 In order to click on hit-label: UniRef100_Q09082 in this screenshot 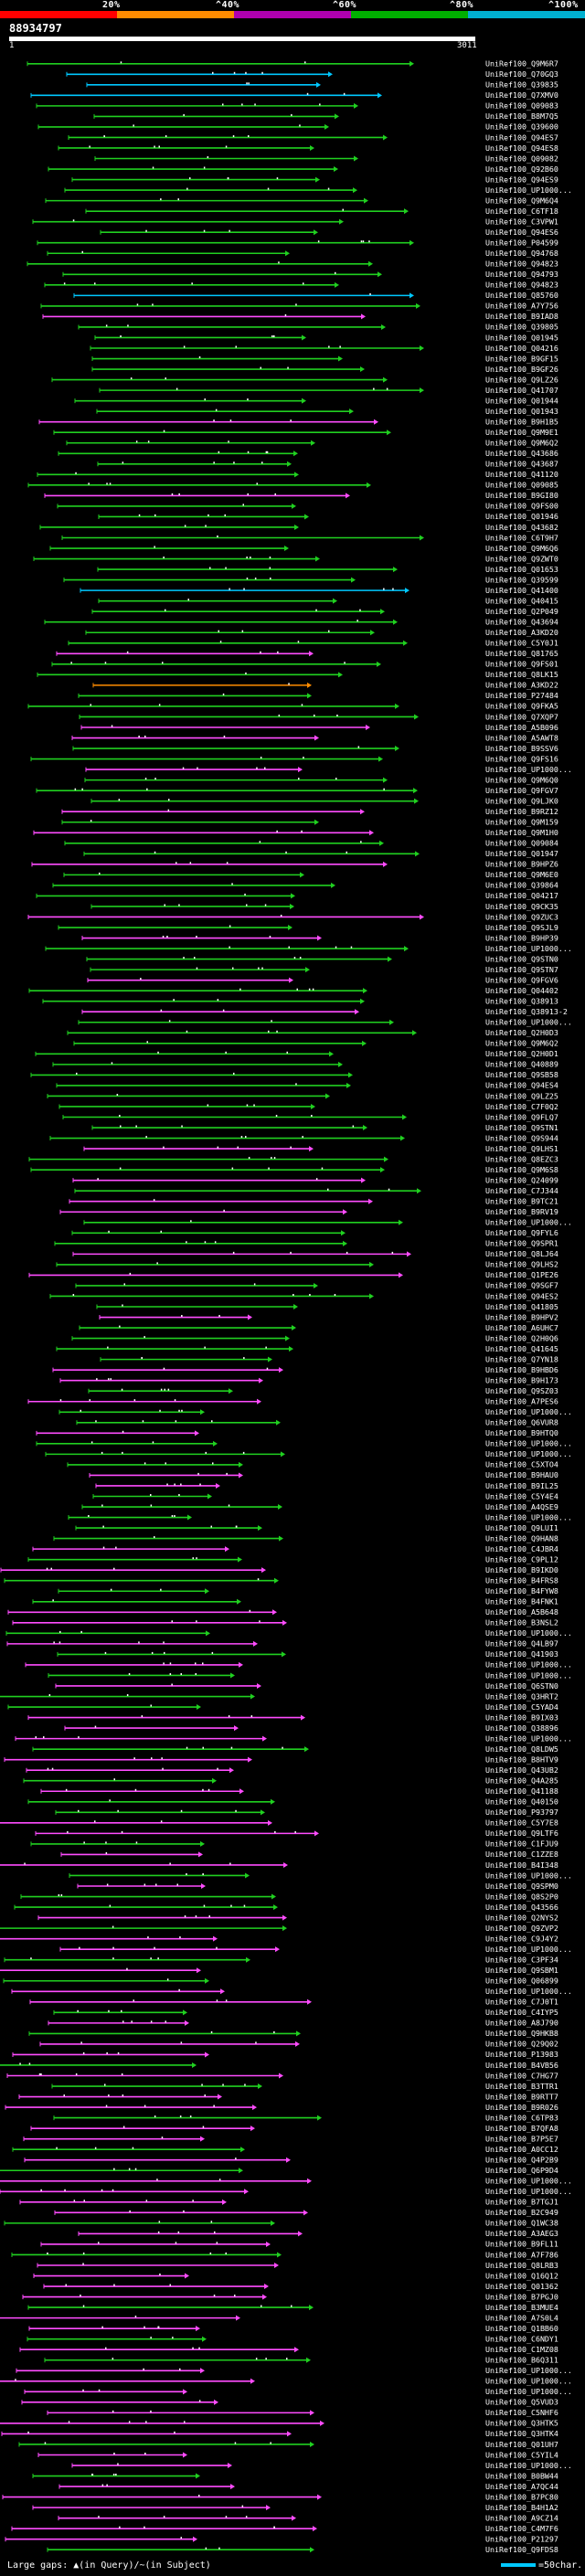, I will do `click(521, 158)`.